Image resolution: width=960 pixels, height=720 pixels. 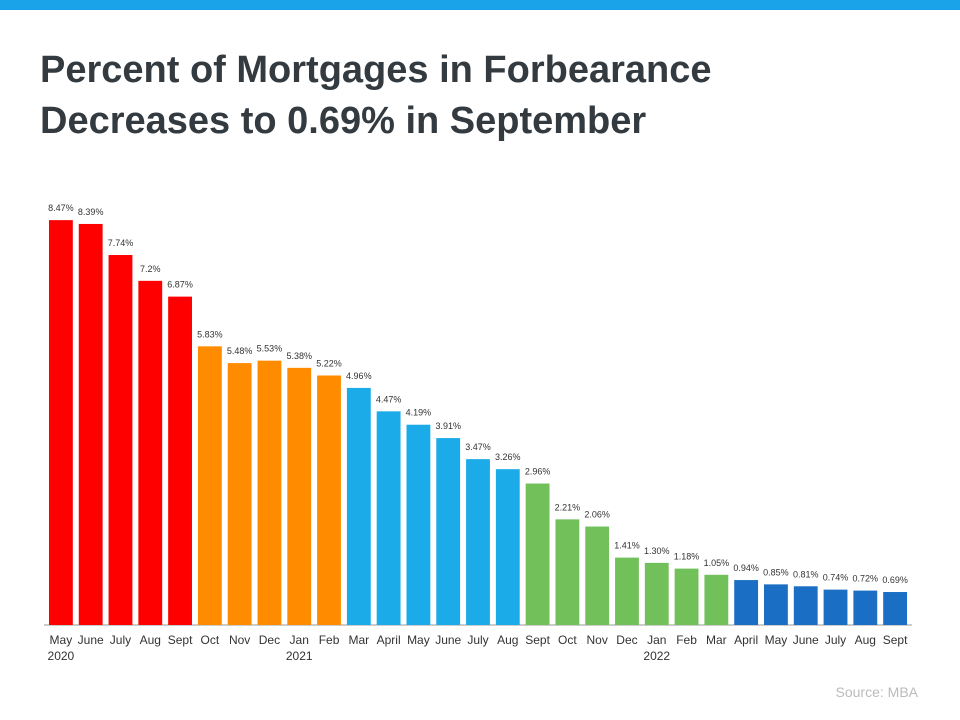 I want to click on x-year-label: 2021, so click(x=299, y=656).